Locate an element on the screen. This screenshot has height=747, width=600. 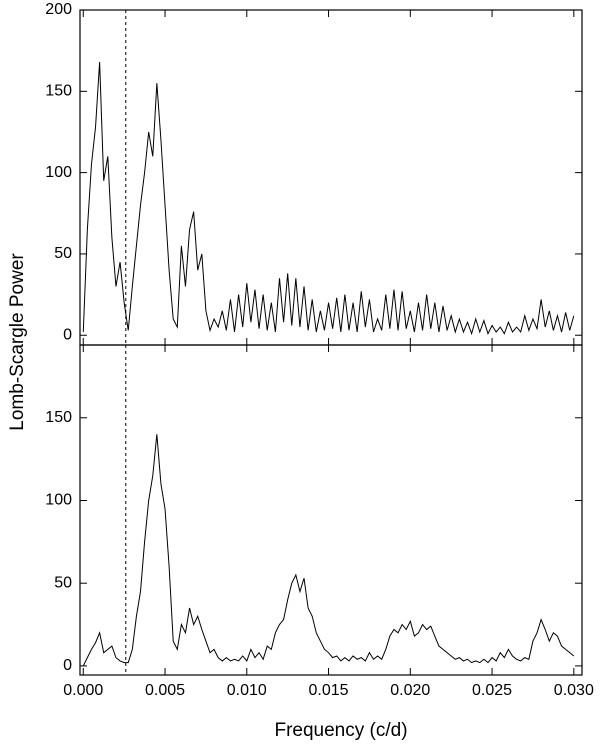
x-tick-label: 0.015 is located at coordinates (329, 690).